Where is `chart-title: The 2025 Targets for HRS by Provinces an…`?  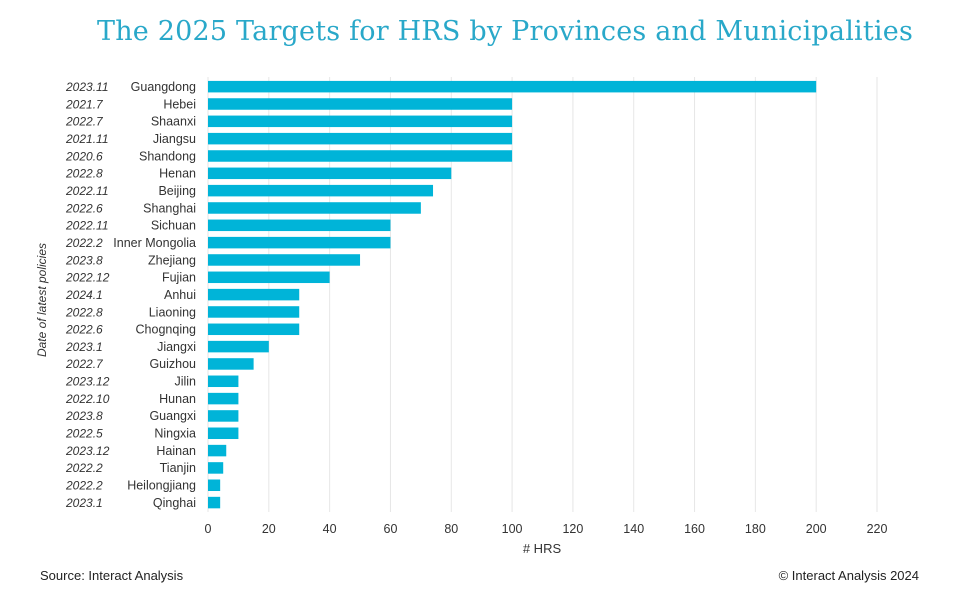
chart-title: The 2025 Targets for HRS by Provinces an… is located at coordinates (505, 31).